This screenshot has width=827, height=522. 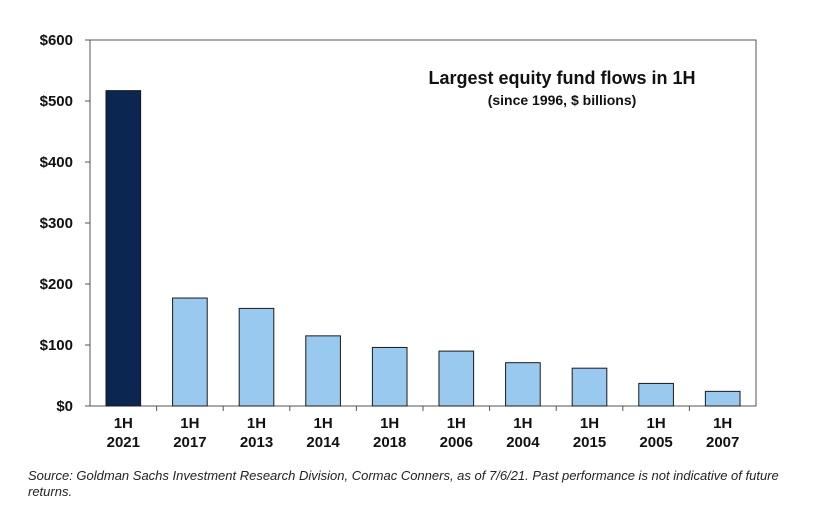 What do you see at coordinates (655, 442) in the screenshot?
I see `x-tick-label: 2005` at bounding box center [655, 442].